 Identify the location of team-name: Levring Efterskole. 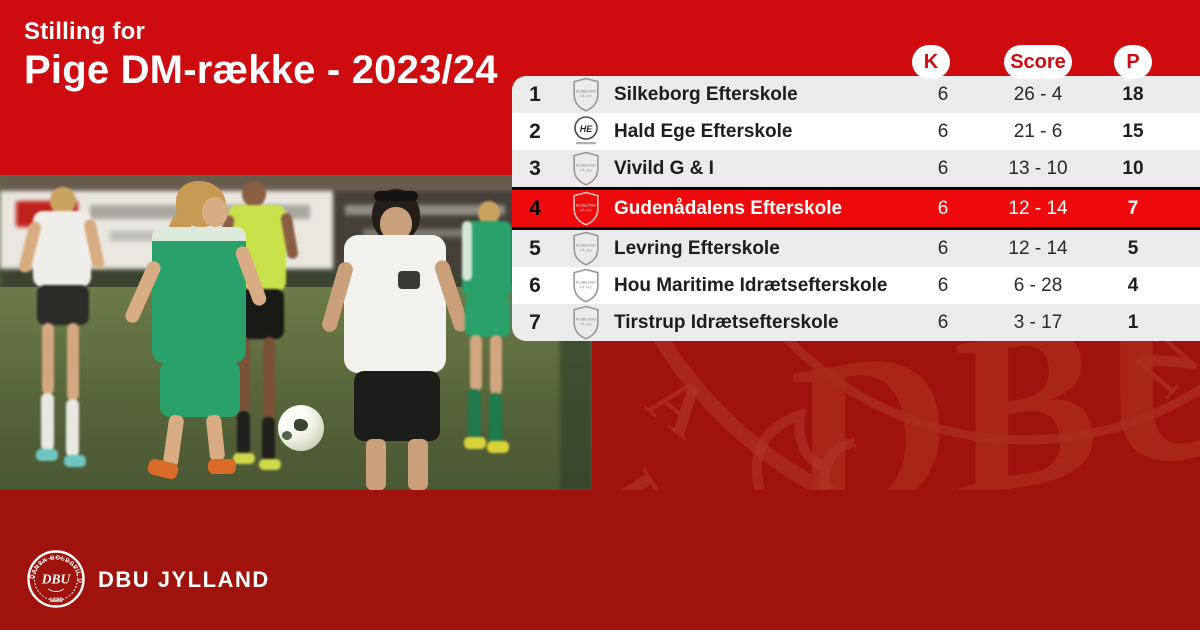
(697, 248).